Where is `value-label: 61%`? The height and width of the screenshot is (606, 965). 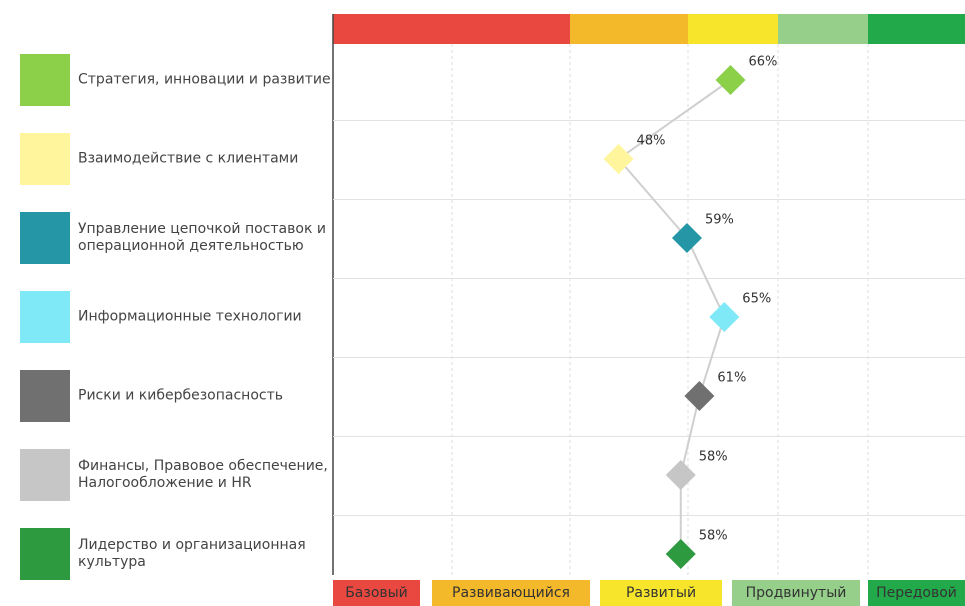
value-label: 61% is located at coordinates (731, 378).